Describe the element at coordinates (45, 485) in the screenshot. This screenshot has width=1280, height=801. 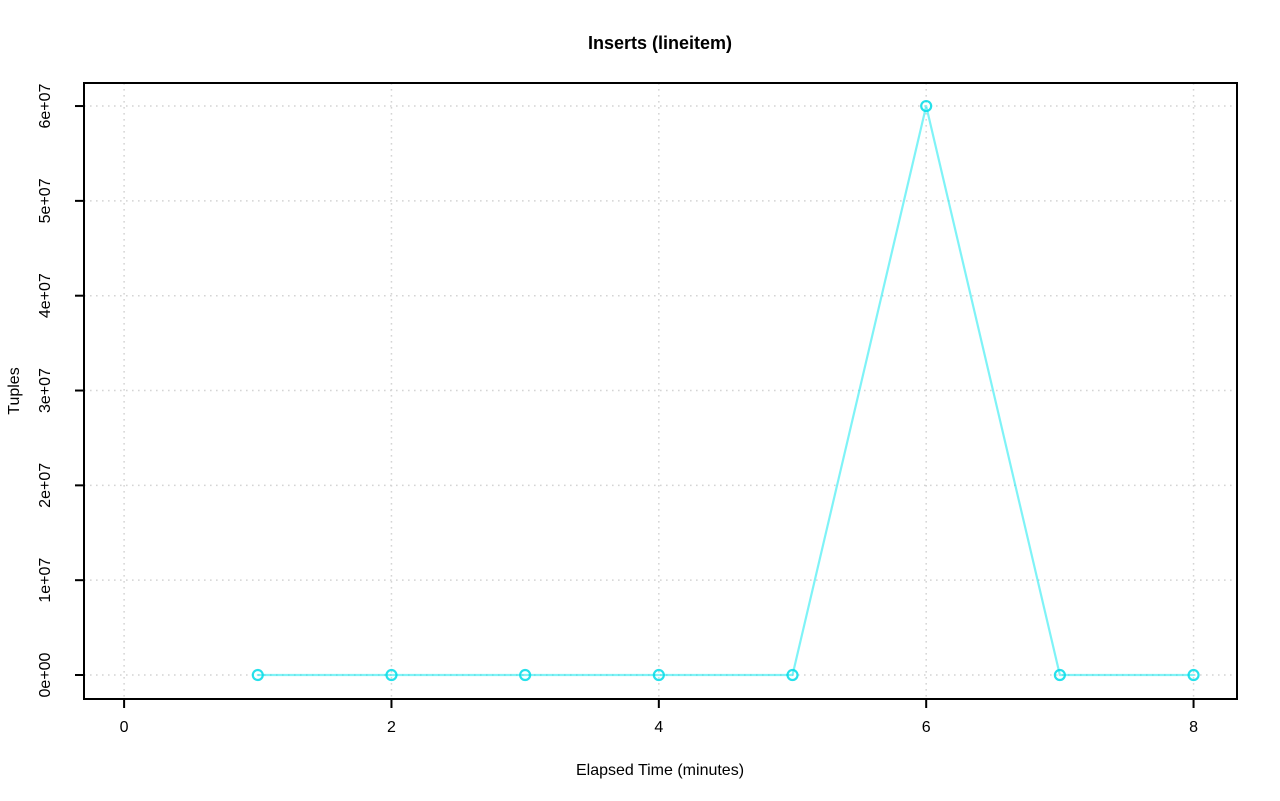
I see `y-tick-label-2: 2e+07` at that location.